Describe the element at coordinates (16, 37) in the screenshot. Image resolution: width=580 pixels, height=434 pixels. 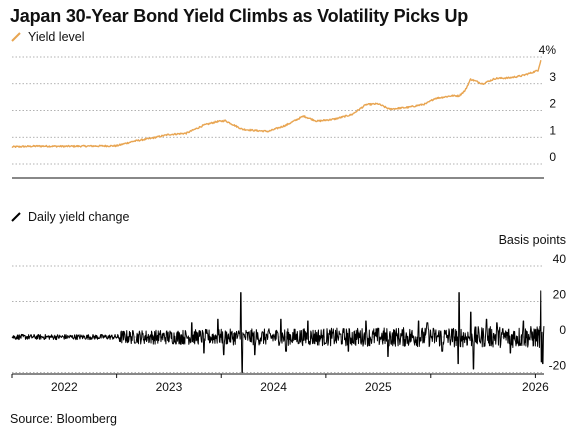
I see `orange-line-swatch-icon` at that location.